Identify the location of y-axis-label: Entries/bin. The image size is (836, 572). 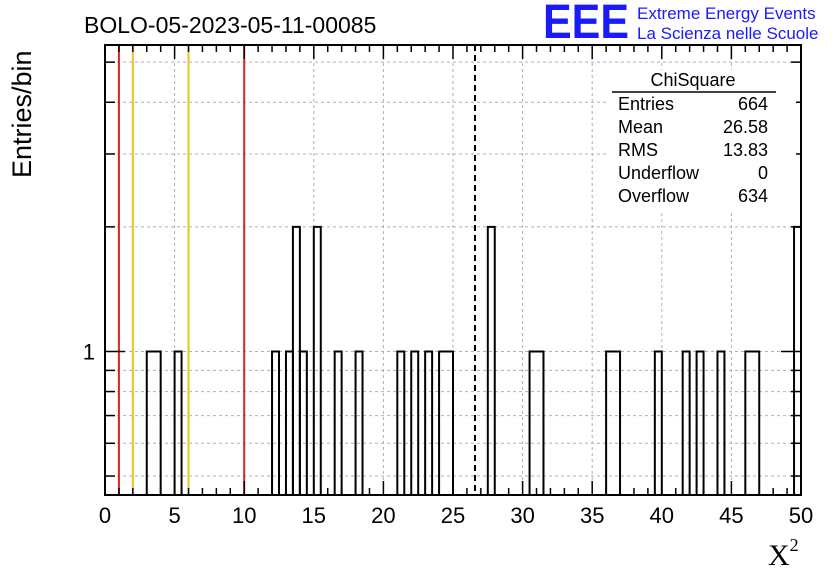
(22, 114).